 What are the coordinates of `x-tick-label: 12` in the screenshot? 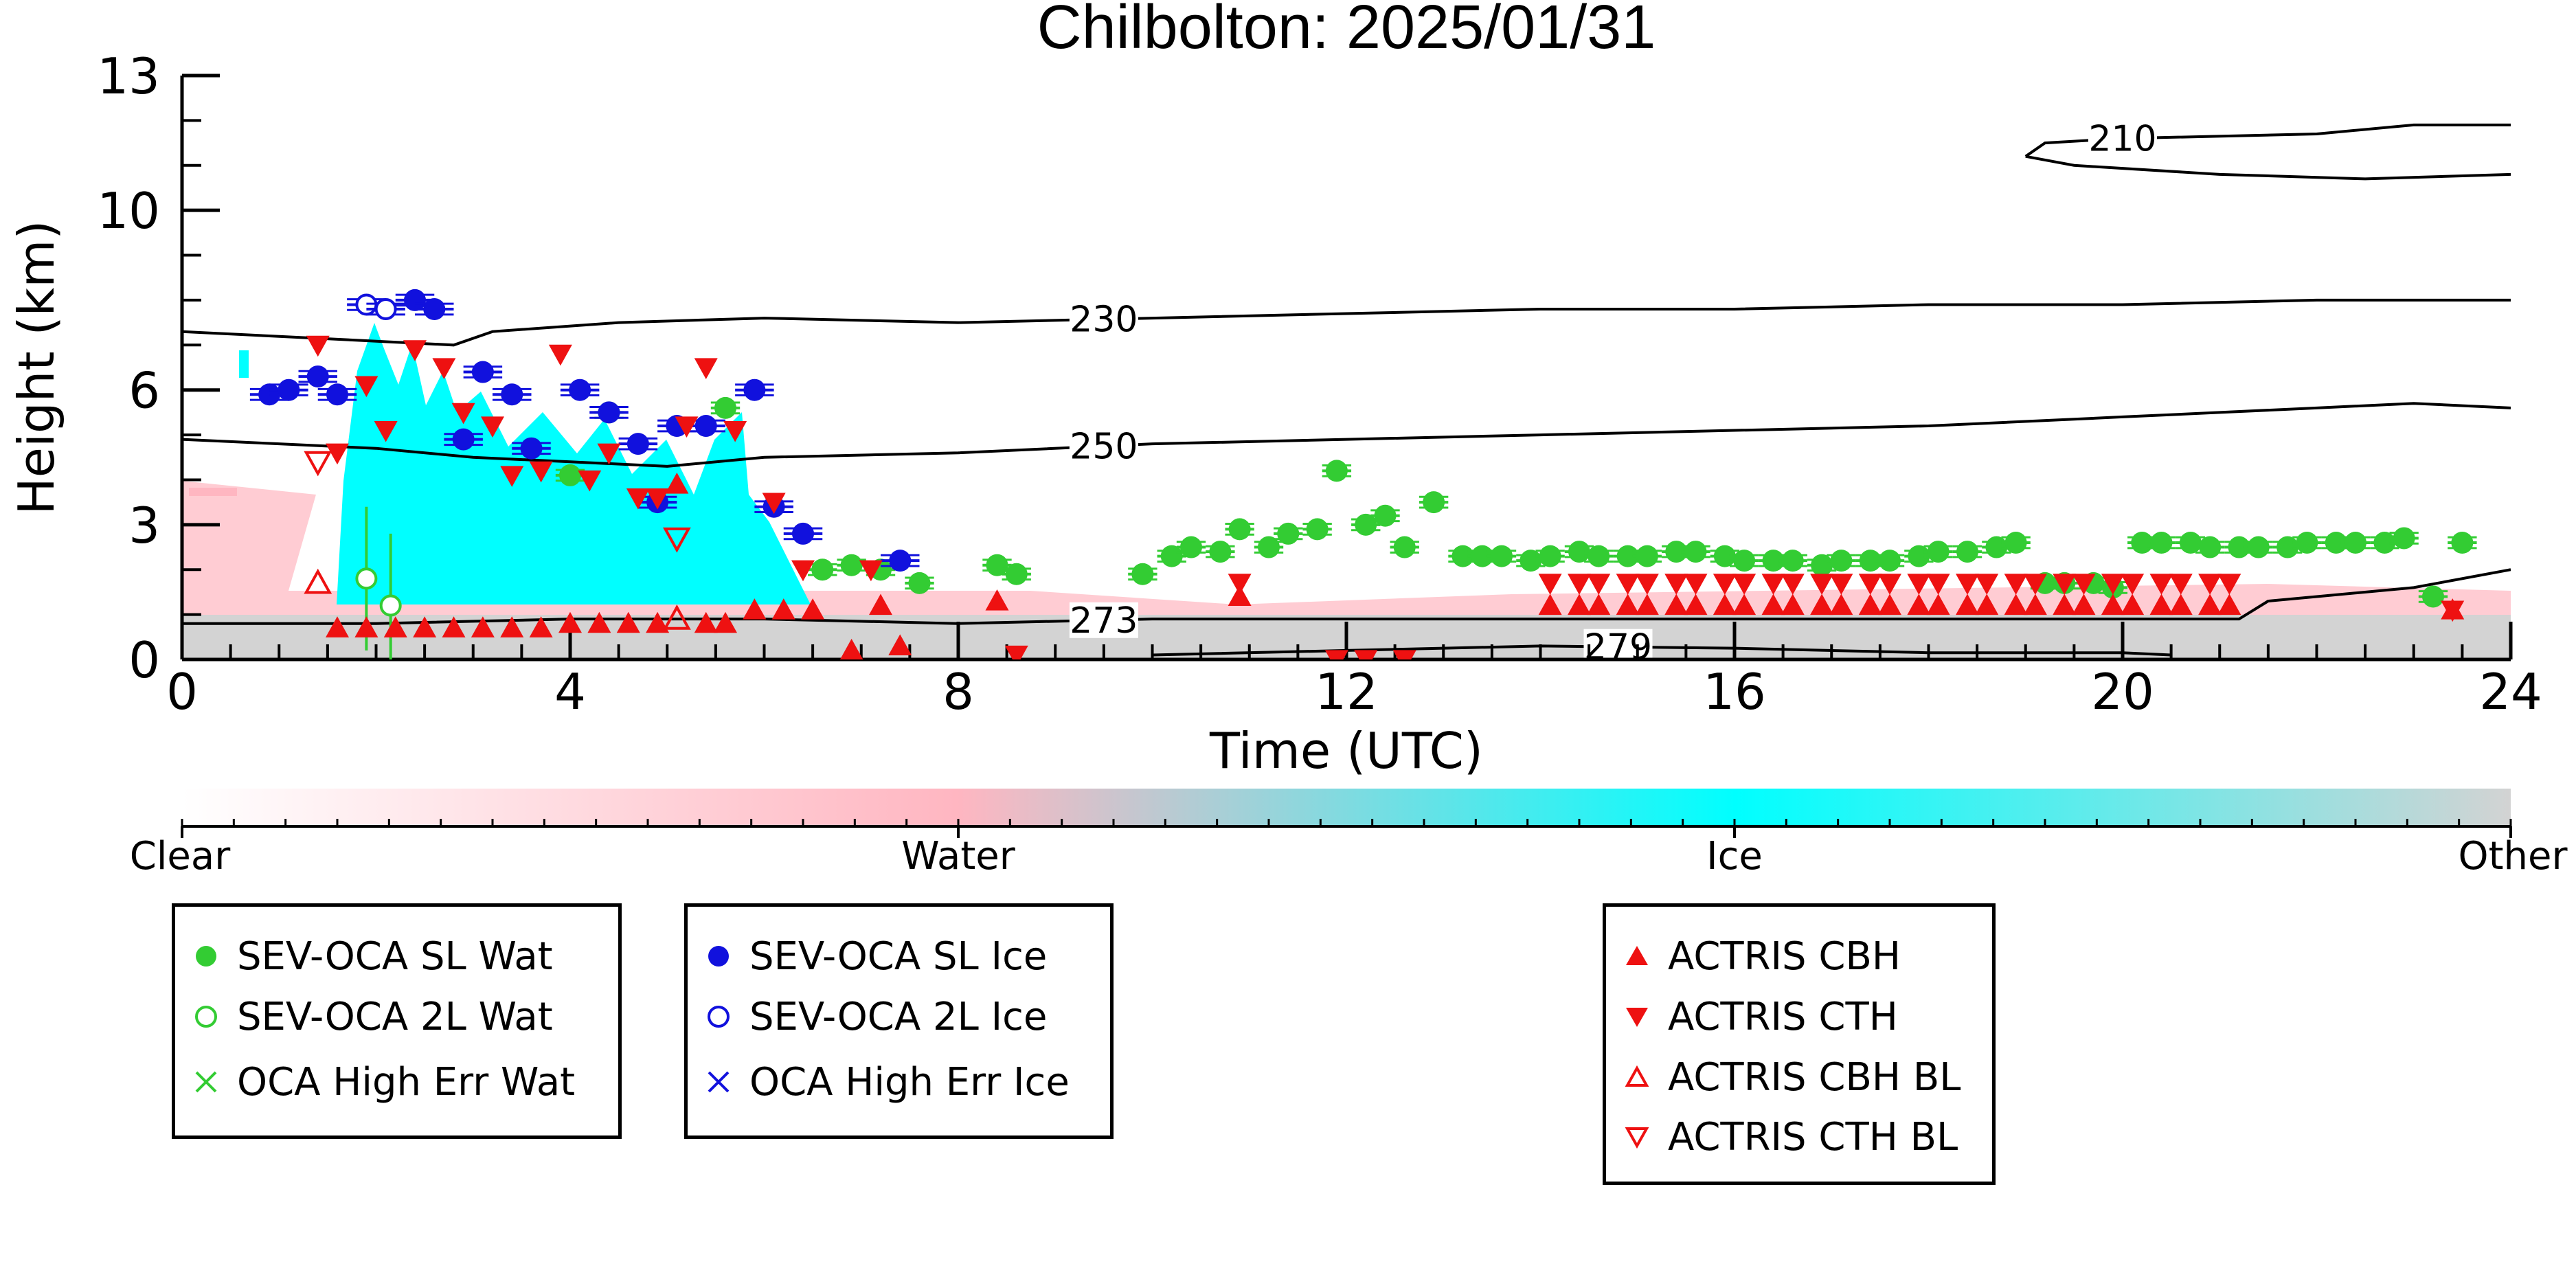 It's located at (1346, 692).